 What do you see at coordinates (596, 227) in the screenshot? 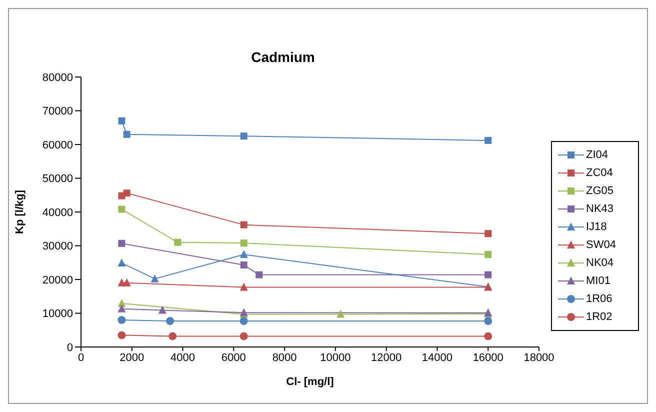
I see `legend-label: IJ18` at bounding box center [596, 227].